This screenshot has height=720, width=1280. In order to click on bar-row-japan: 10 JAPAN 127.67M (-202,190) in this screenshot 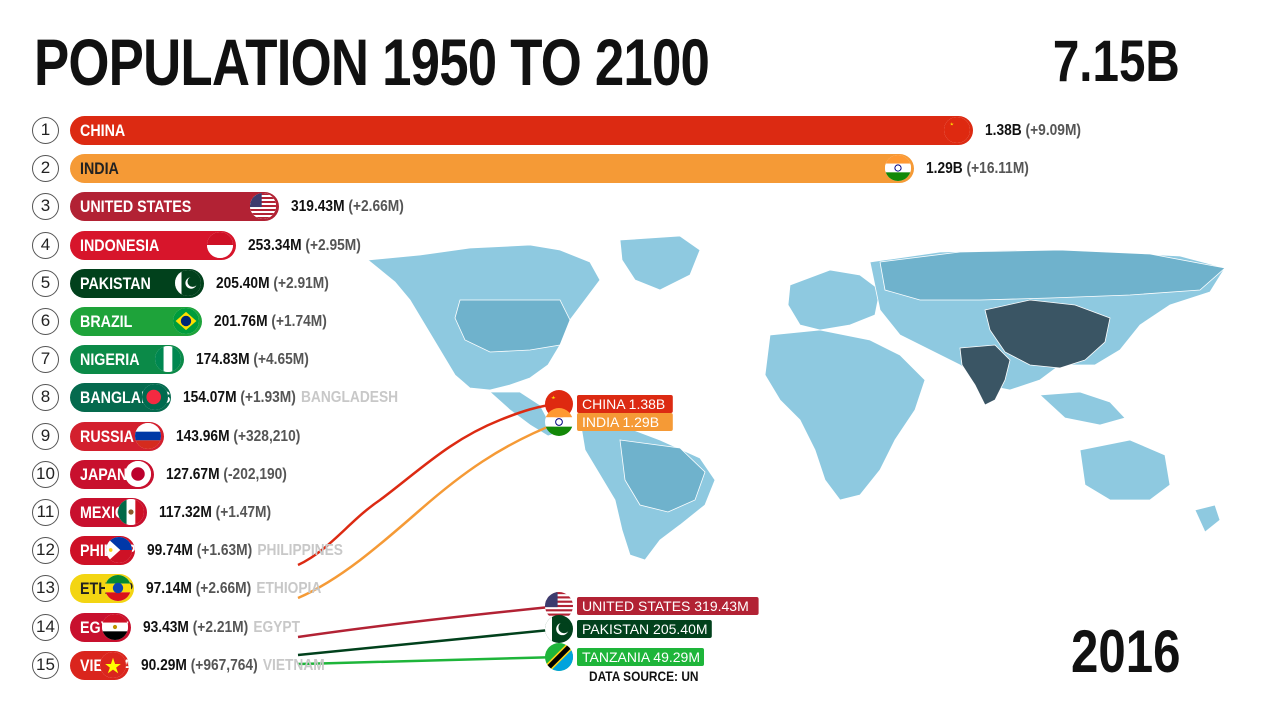, I will do `click(640, 474)`.